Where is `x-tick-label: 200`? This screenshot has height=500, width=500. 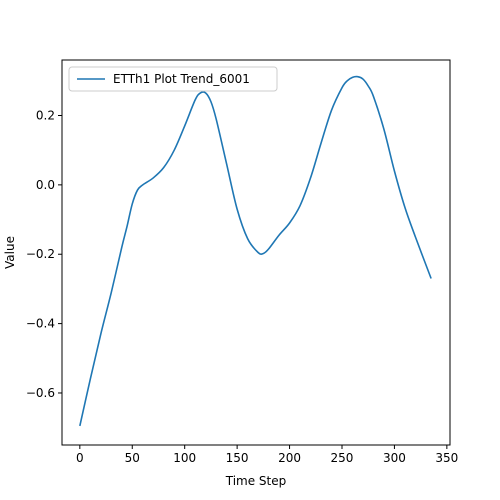
x-tick-label: 200 is located at coordinates (289, 458).